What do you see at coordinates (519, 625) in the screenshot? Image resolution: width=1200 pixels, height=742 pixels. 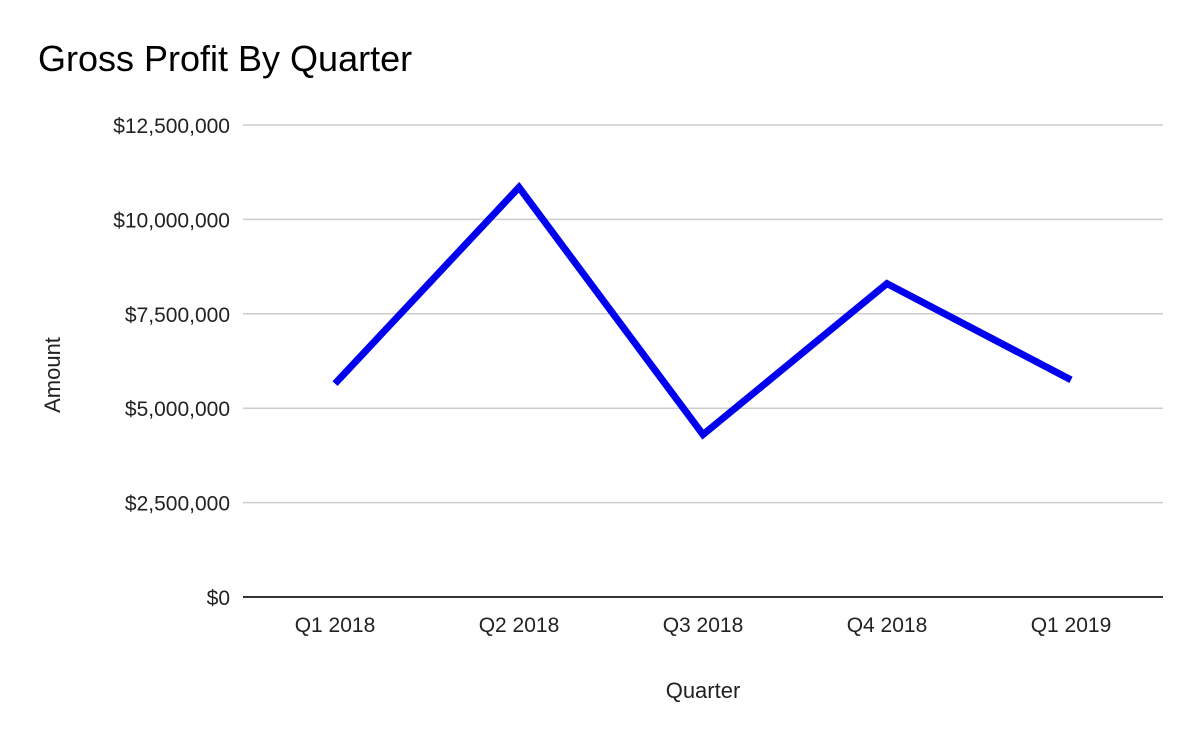 I see `x-tick-label: Q2 2018` at bounding box center [519, 625].